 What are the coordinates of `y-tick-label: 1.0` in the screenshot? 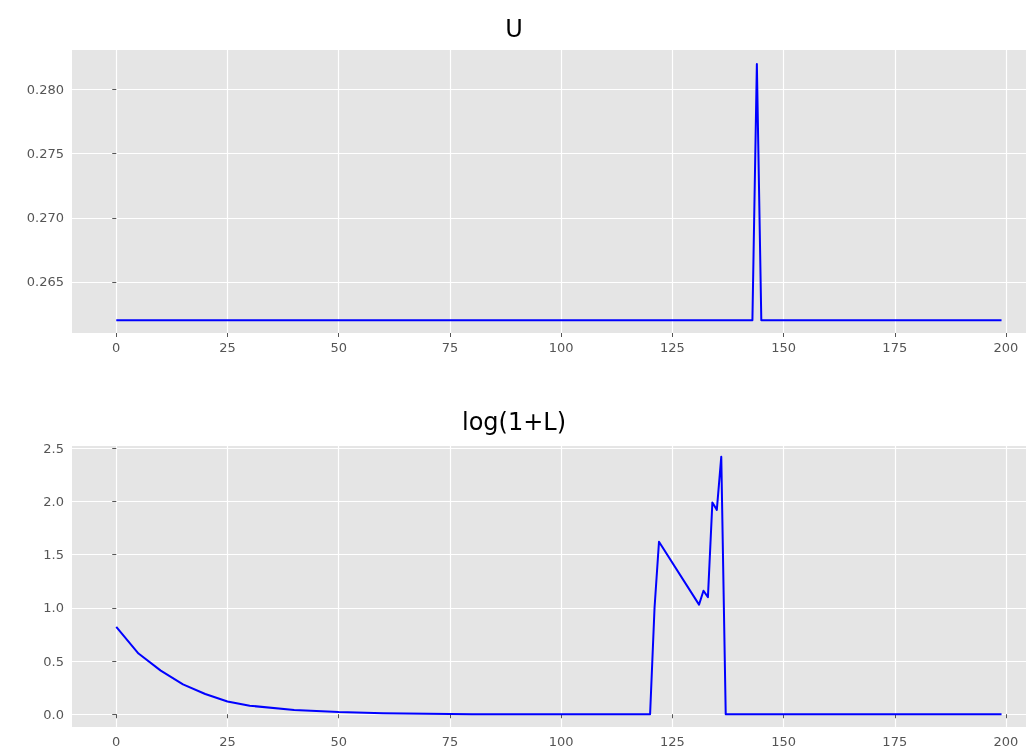 It's located at (53, 608).